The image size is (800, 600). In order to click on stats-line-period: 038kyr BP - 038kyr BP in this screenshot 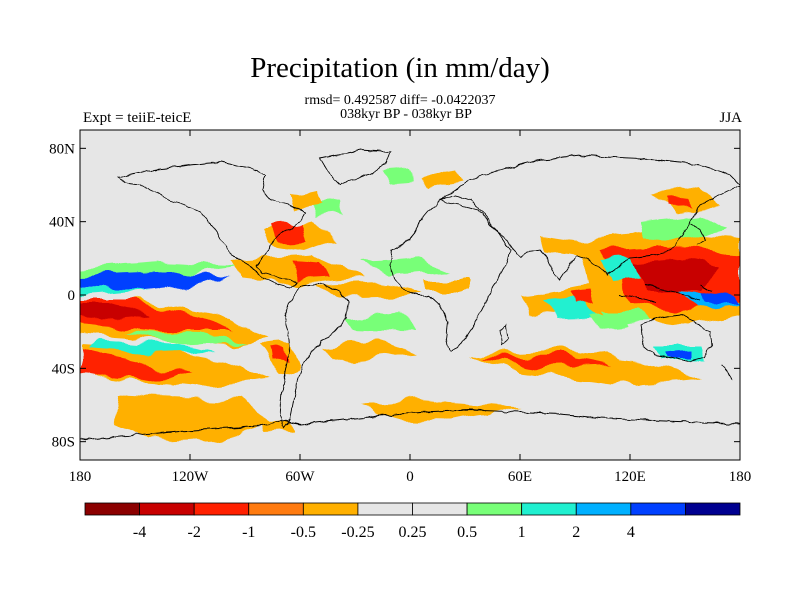, I will do `click(406, 114)`.